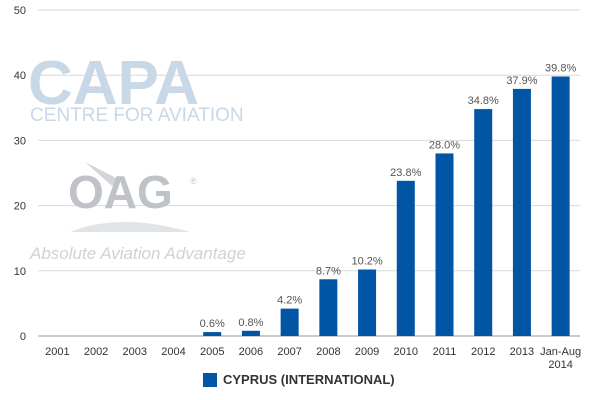 The height and width of the screenshot is (400, 600). Describe the element at coordinates (366, 261) in the screenshot. I see `data-label: 10.2%` at that location.